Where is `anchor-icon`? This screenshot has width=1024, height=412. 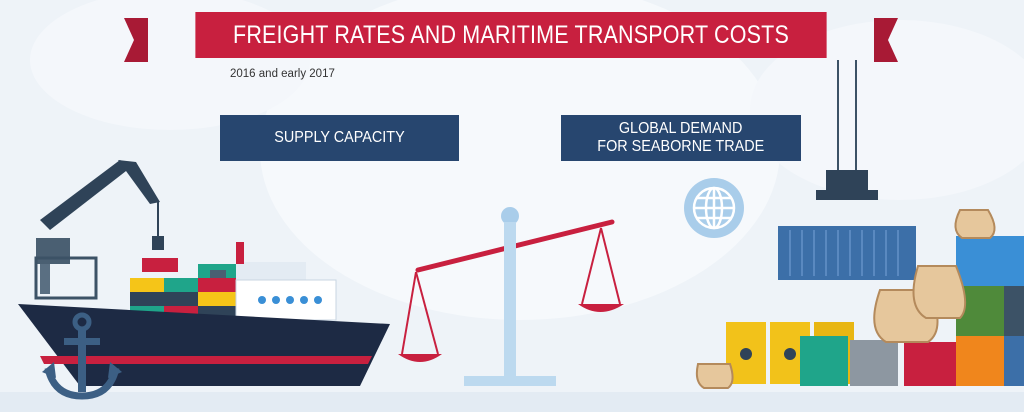 anchor-icon is located at coordinates (82, 356).